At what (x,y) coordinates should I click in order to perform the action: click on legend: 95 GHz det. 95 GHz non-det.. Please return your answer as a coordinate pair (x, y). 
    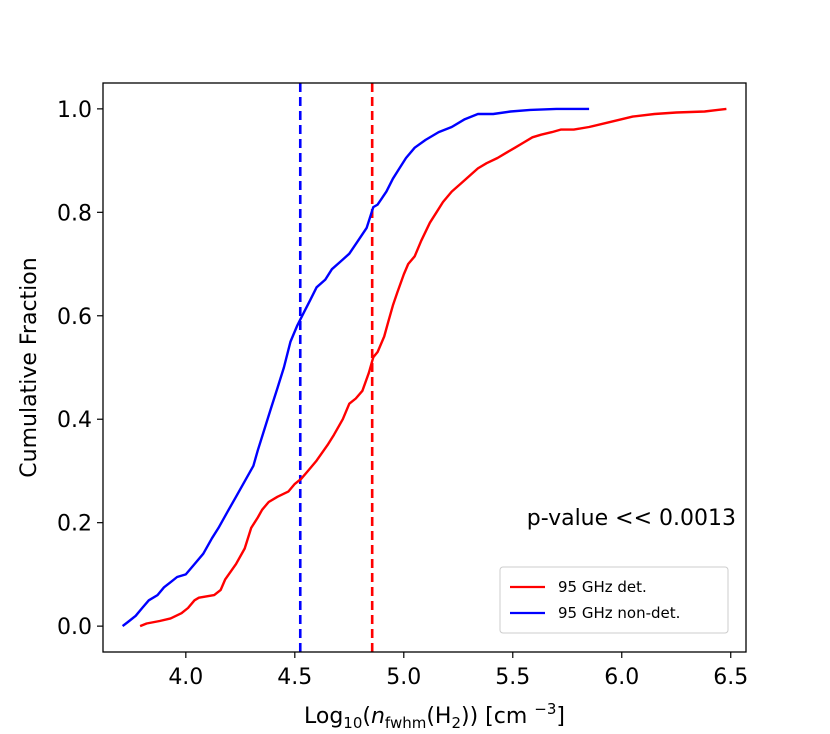
    Looking at the image, I should click on (614, 600).